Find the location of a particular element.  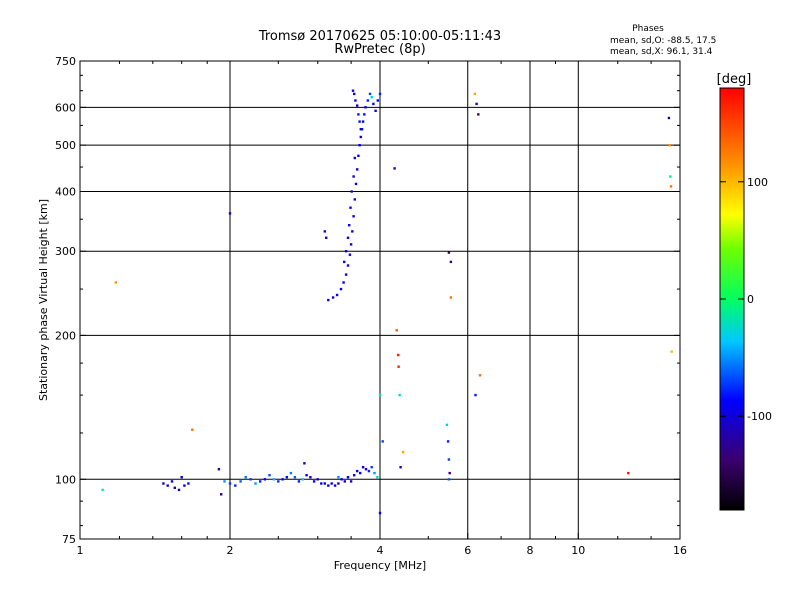

chart-subtitle: RwPretec (8p) is located at coordinates (379, 49).